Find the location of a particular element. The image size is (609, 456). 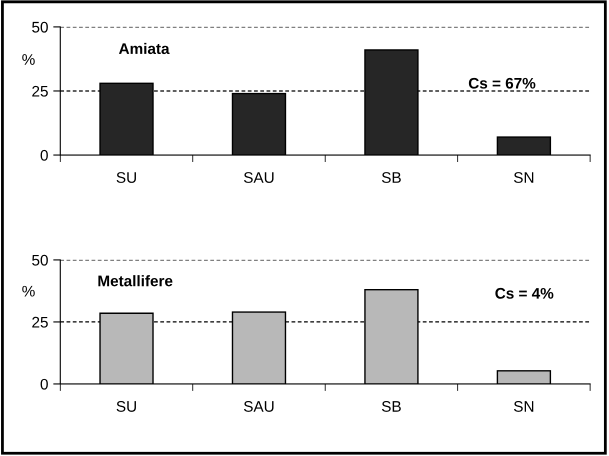

annotation: Cs = 4% is located at coordinates (524, 293).